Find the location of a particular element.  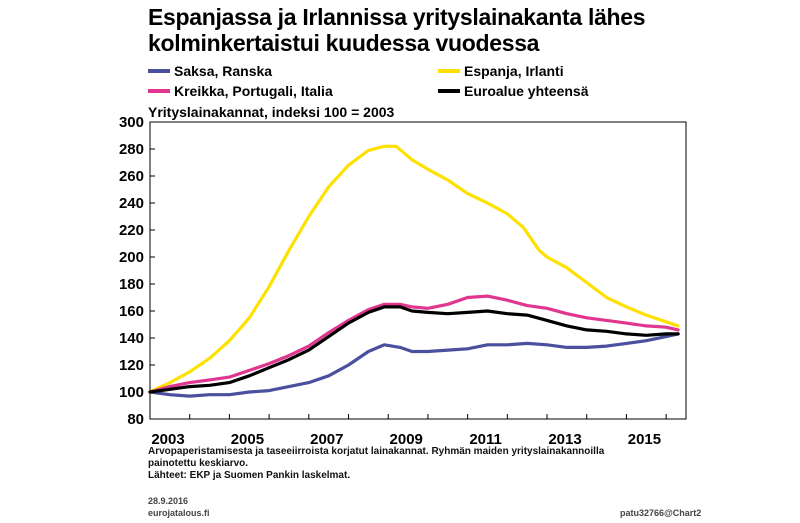

title-line-2: kolminkertaistui kuudessa vuodessa is located at coordinates (344, 43).